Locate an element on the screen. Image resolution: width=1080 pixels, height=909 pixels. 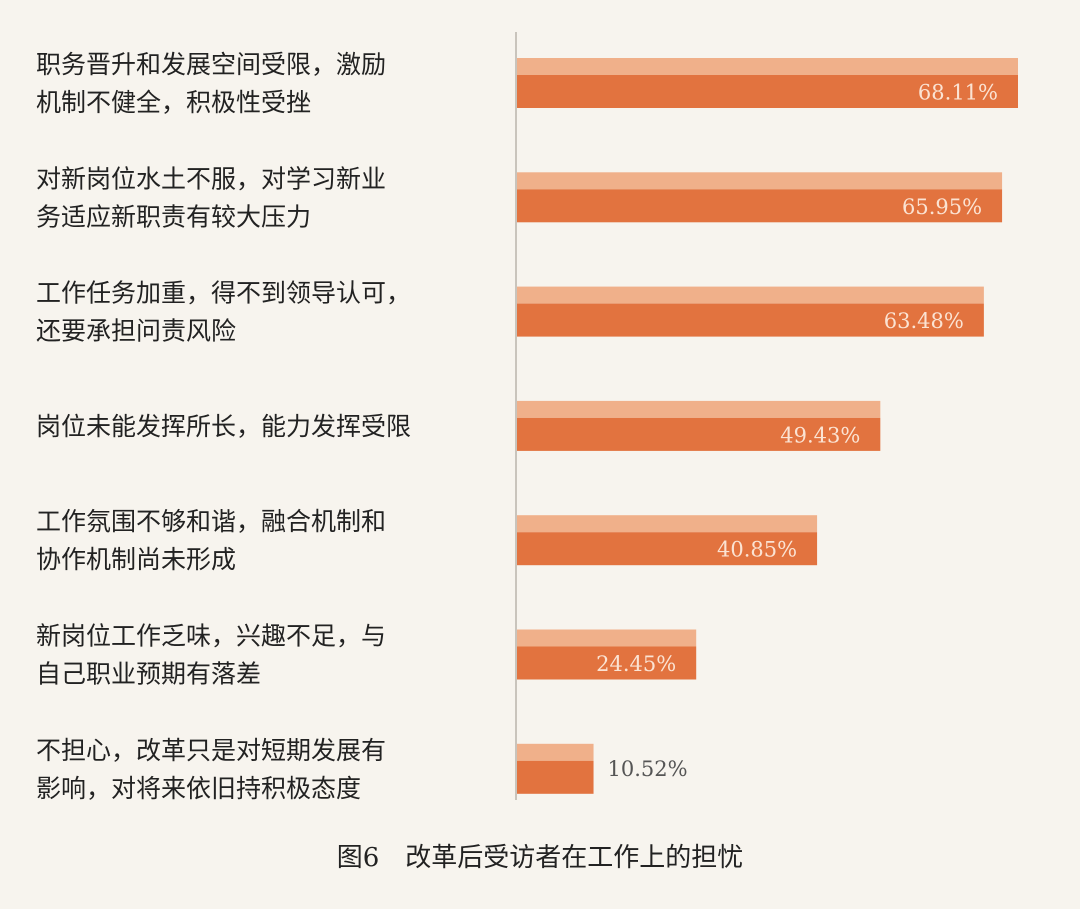
category-label-2-line-1: 对新岗位水土不服，对学习新业 is located at coordinates (211, 178).